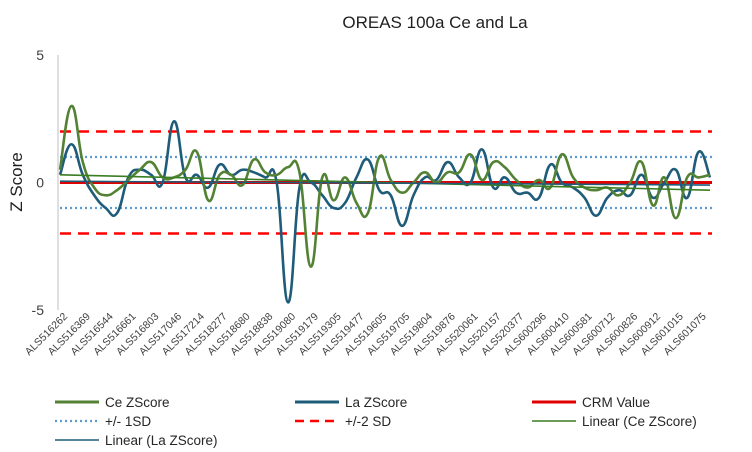 This screenshot has height=452, width=752. I want to click on legend-linear-ce-label: Linear (Ce ZScore), so click(639, 421).